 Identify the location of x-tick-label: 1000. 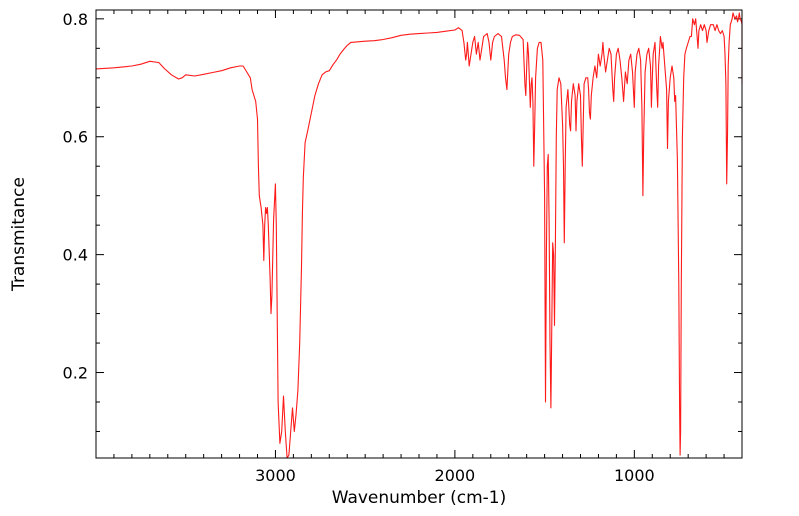
(634, 475).